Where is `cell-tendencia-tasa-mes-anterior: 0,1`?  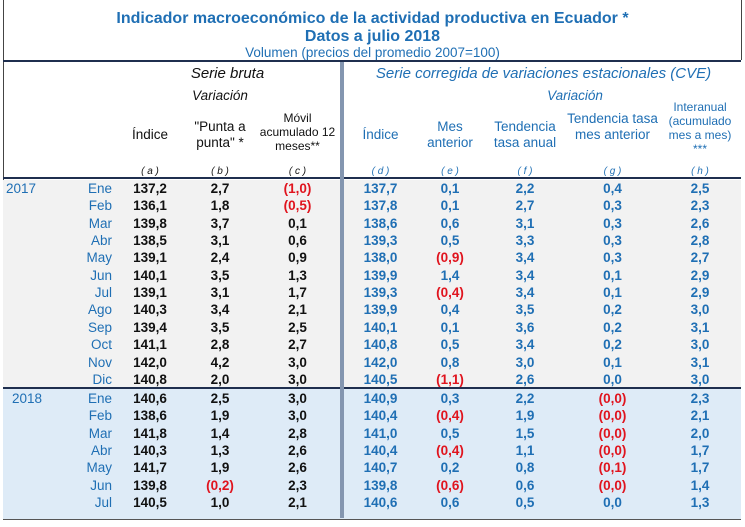
cell-tendencia-tasa-mes-anterior: 0,1 is located at coordinates (612, 293).